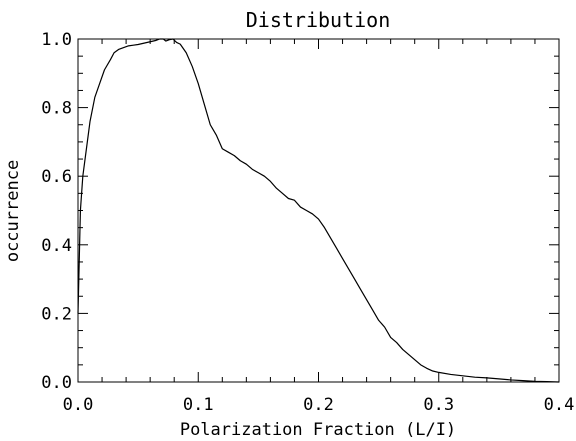  I want to click on x-tick-label: 0.2, so click(318, 405).